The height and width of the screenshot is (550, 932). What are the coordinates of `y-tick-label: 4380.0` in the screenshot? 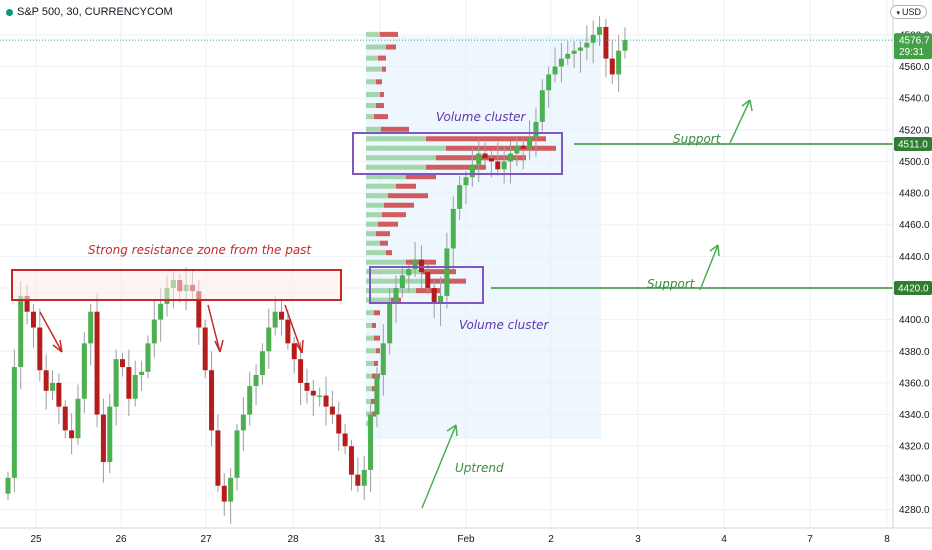 It's located at (914, 352).